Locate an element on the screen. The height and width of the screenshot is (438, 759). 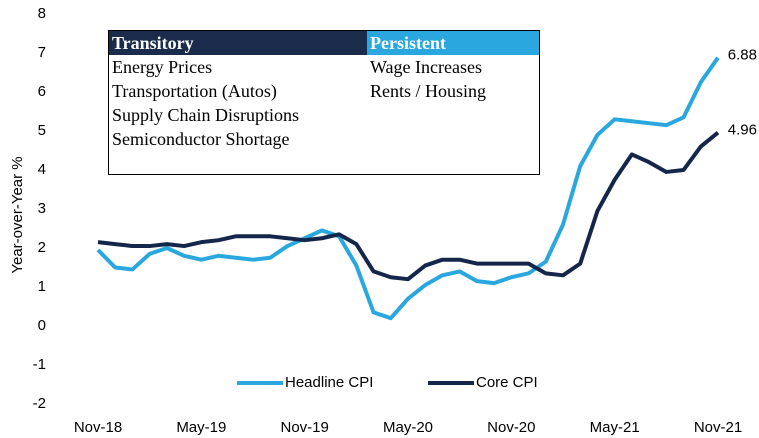
x-tick-label: May-19 is located at coordinates (201, 427).